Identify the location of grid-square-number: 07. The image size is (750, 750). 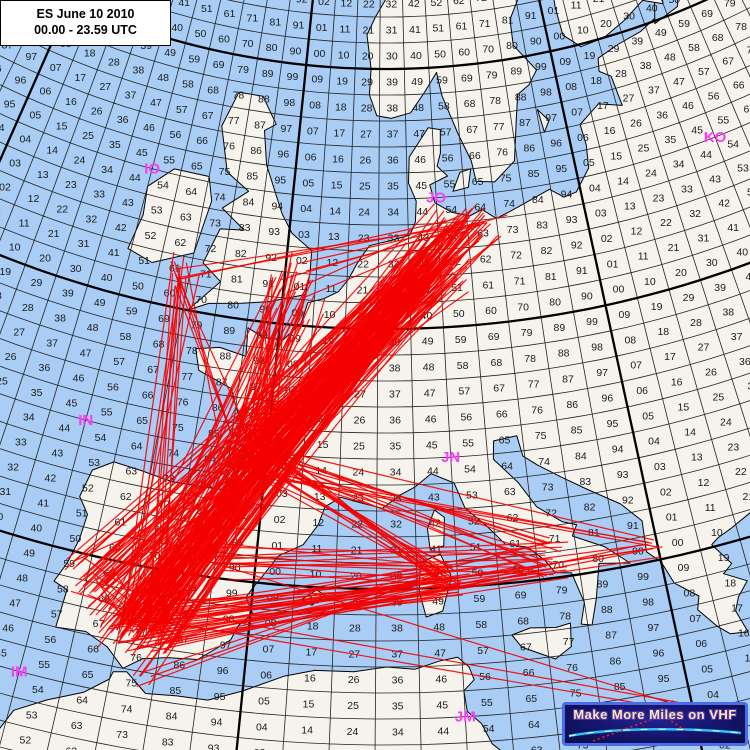
(636, 366).